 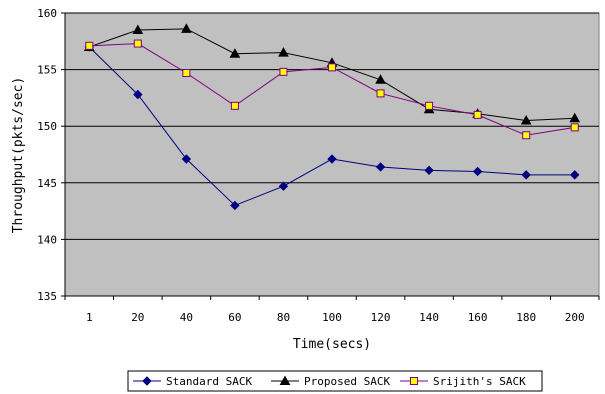 I want to click on legend-item-srijith-s-sack: Srijith's SACK, so click(x=463, y=381).